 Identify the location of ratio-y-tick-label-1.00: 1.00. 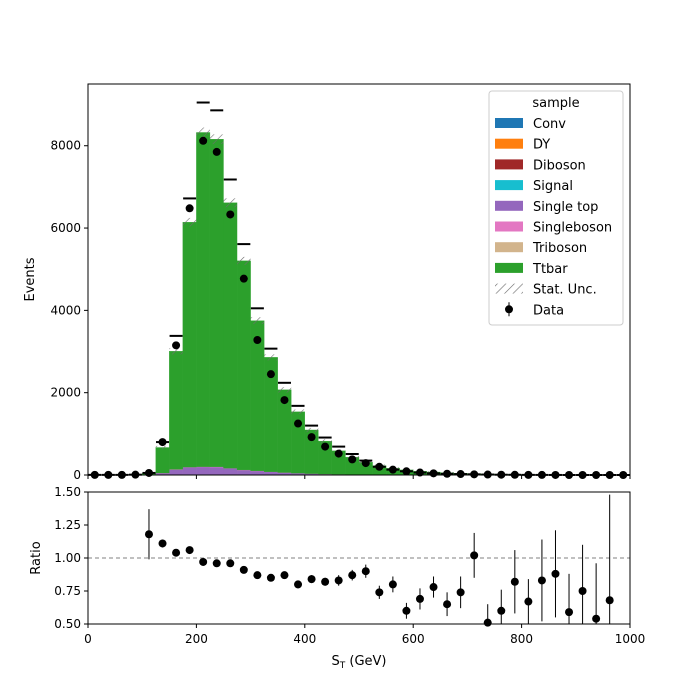
(67, 558).